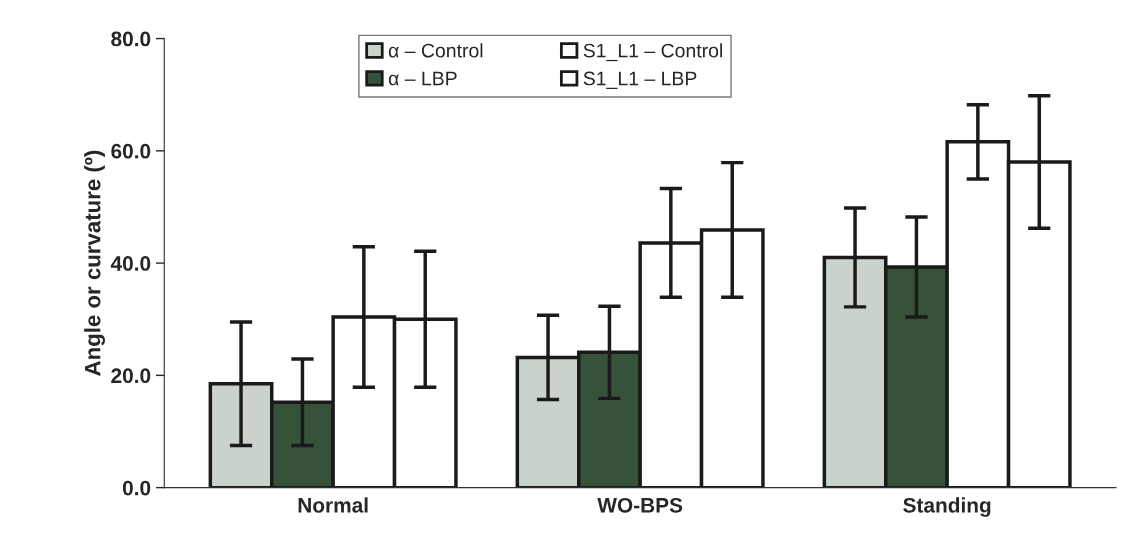  I want to click on y-tick-label: 40.0, so click(130, 263).